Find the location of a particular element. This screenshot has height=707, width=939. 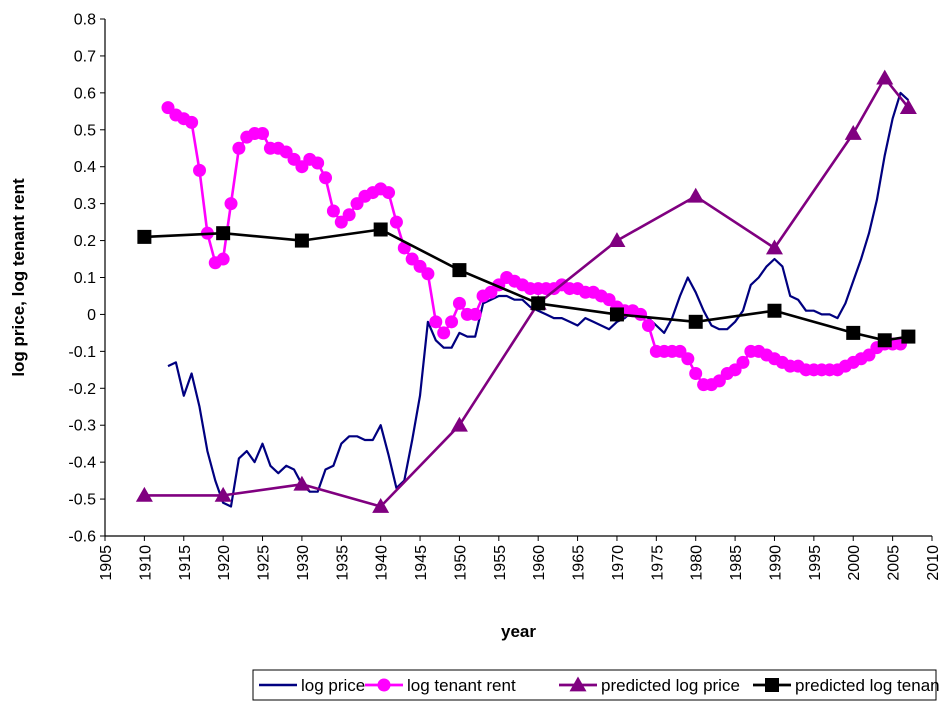

x-tick-label: 1975 is located at coordinates (657, 563).